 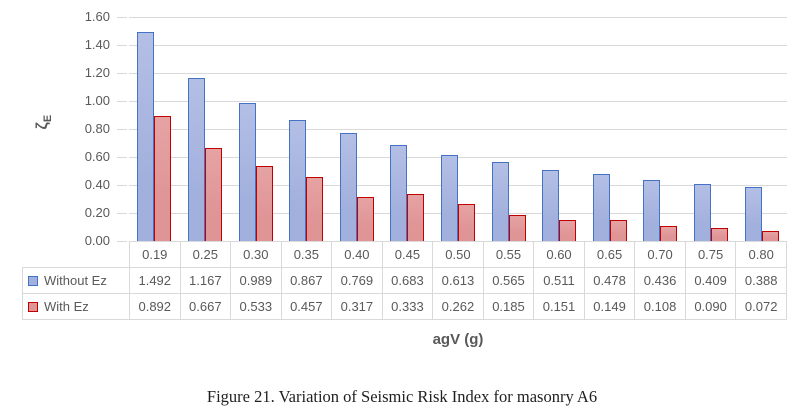 I want to click on y-tick-label: 0.60, so click(x=97, y=156).